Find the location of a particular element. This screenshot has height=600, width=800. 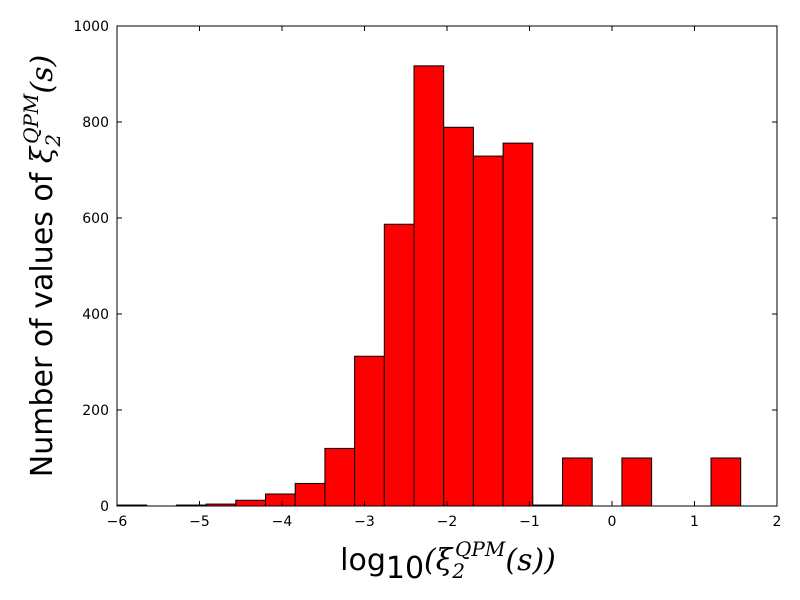

y-tick-label: 1000 is located at coordinates (91, 27).